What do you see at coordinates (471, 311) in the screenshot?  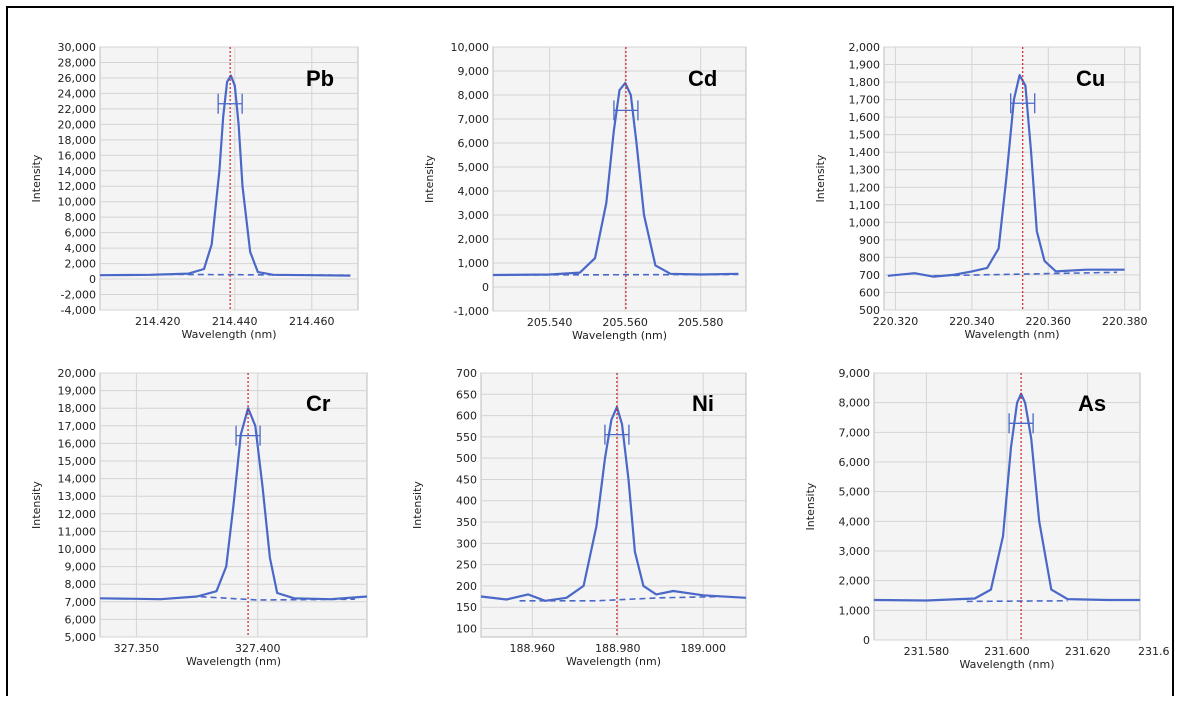 I see `y-tick-label: -1,000` at bounding box center [471, 311].